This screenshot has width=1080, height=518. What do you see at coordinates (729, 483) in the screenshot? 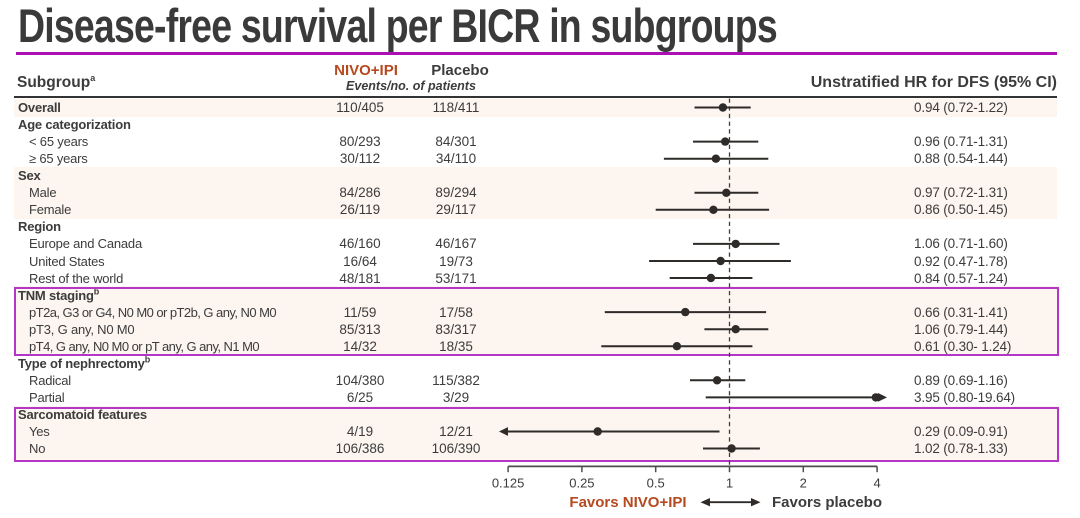
I see `svg-text: 1` at bounding box center [729, 483].